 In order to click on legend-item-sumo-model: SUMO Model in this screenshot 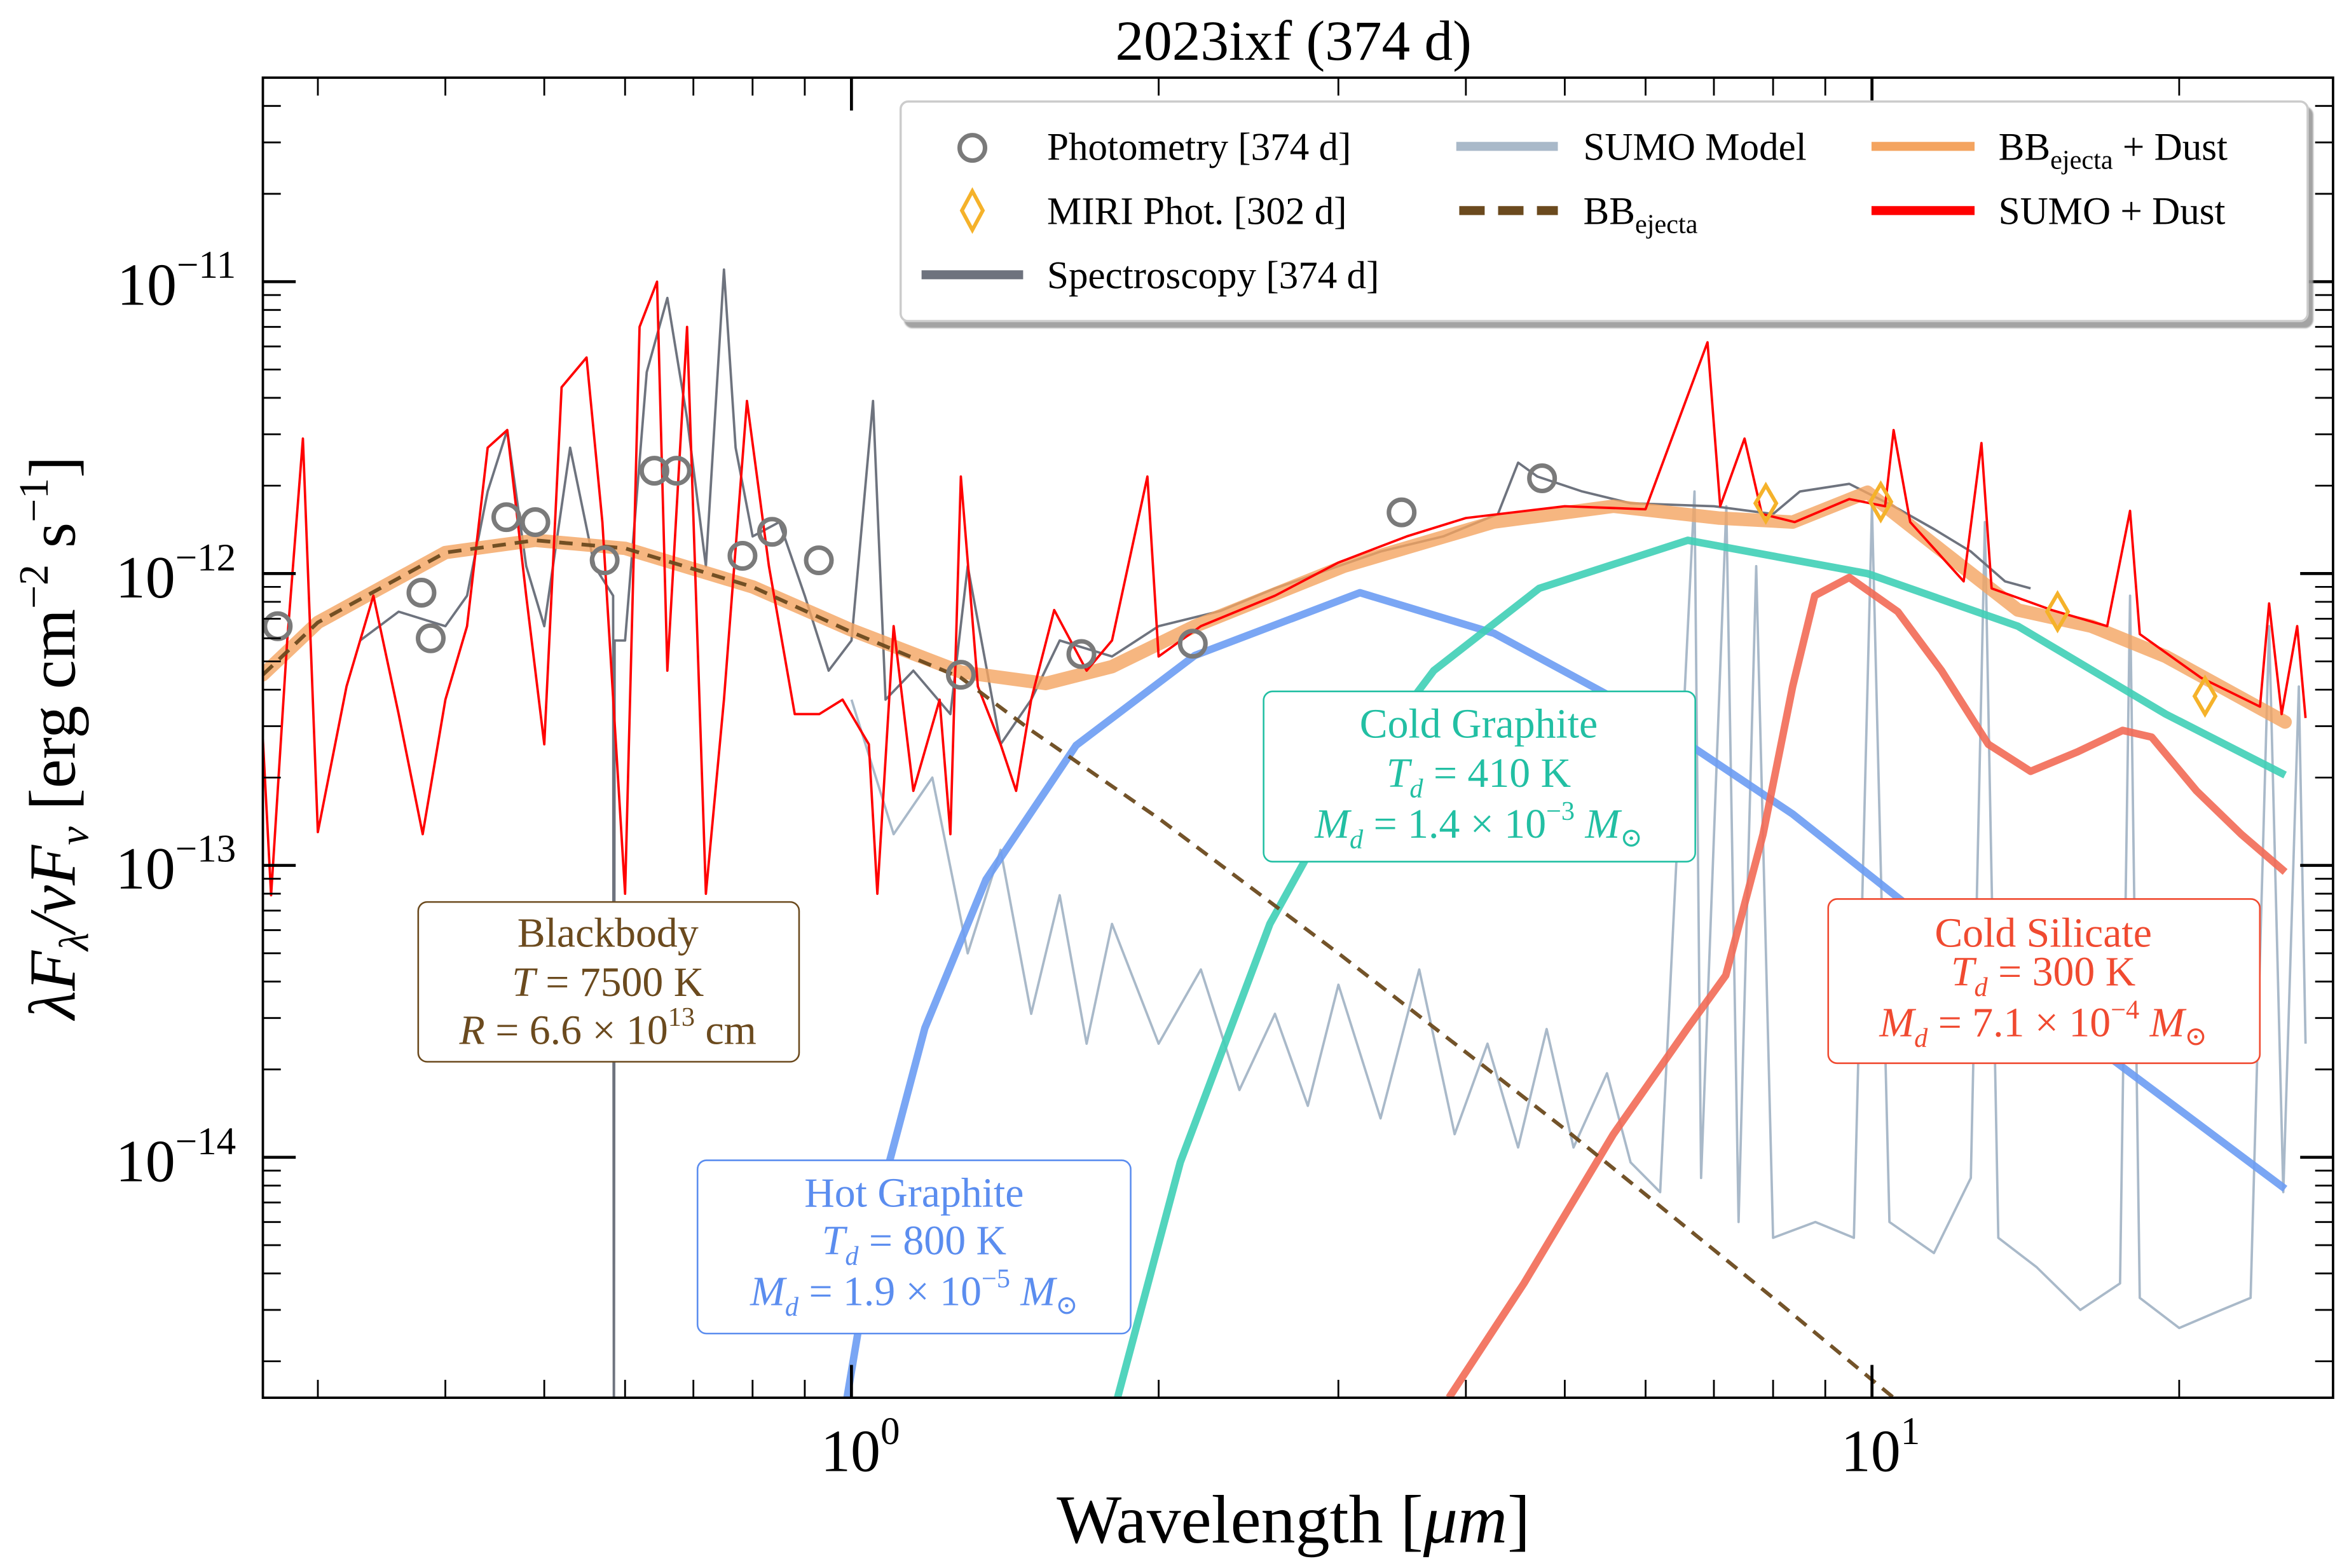, I will do `click(1631, 147)`.